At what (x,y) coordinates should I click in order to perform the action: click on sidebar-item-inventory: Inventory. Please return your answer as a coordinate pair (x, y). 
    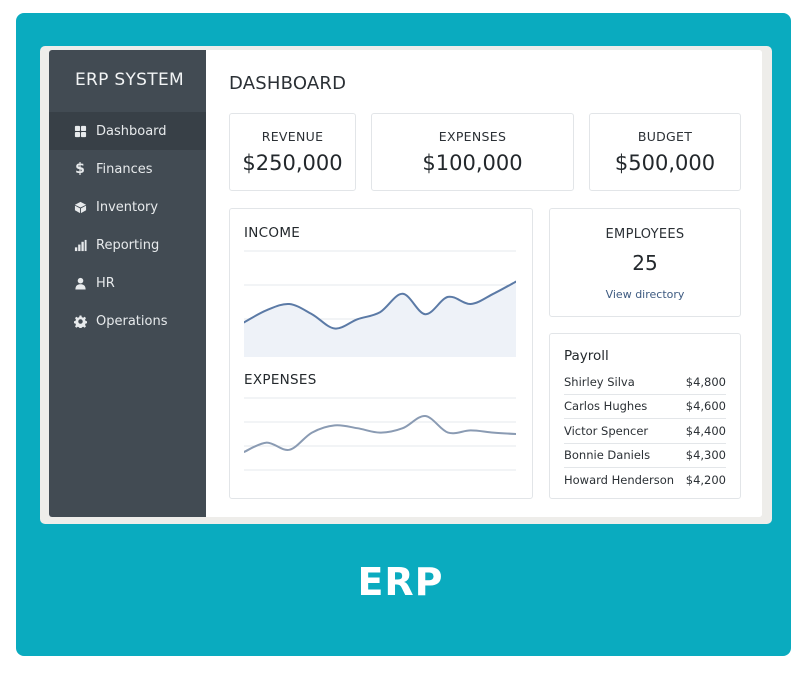
    Looking at the image, I should click on (127, 207).